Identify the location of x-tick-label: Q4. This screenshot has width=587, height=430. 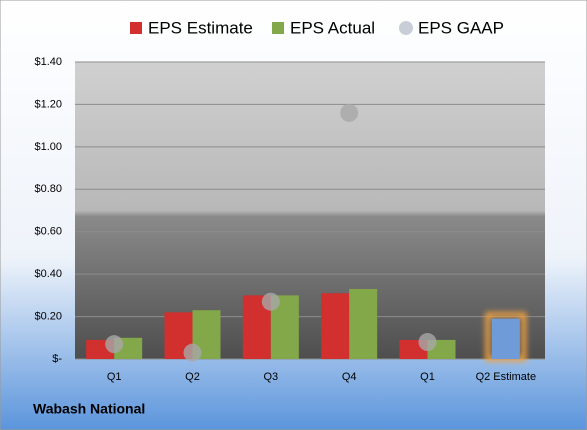
(349, 377).